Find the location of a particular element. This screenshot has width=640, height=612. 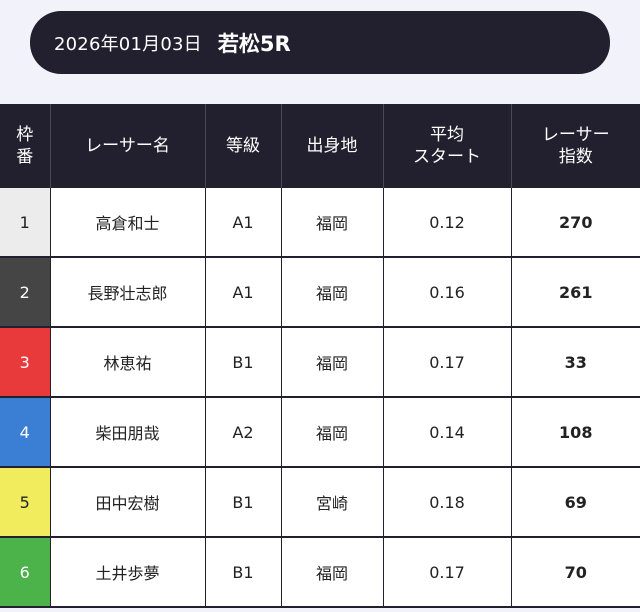

header-grade: 等級 is located at coordinates (243, 146).